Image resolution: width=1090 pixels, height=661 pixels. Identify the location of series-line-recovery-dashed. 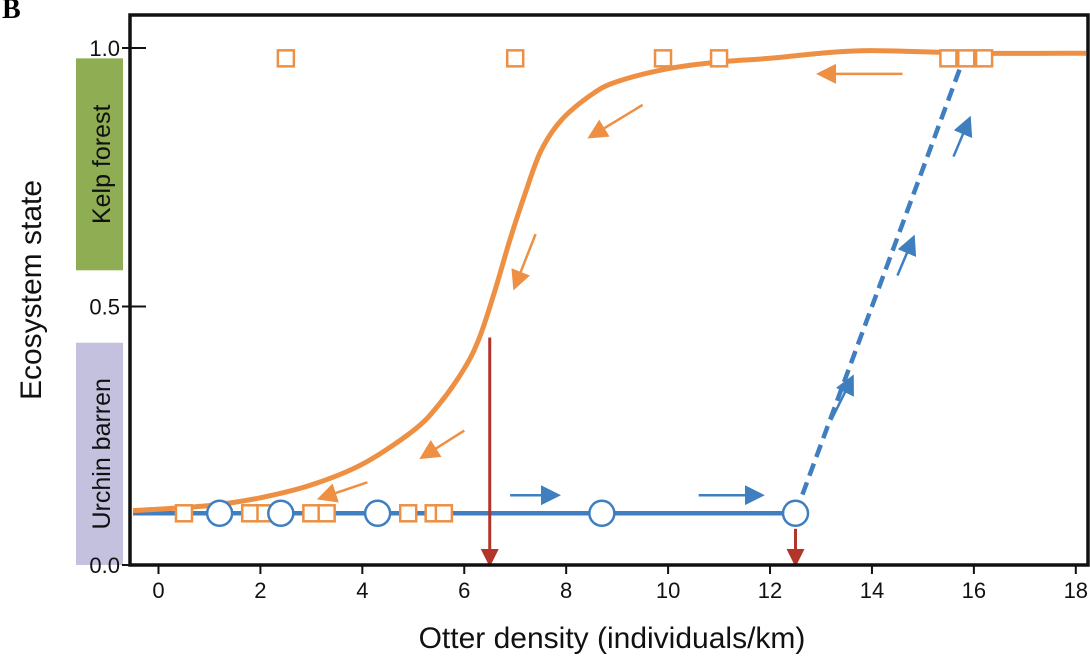
(879, 286).